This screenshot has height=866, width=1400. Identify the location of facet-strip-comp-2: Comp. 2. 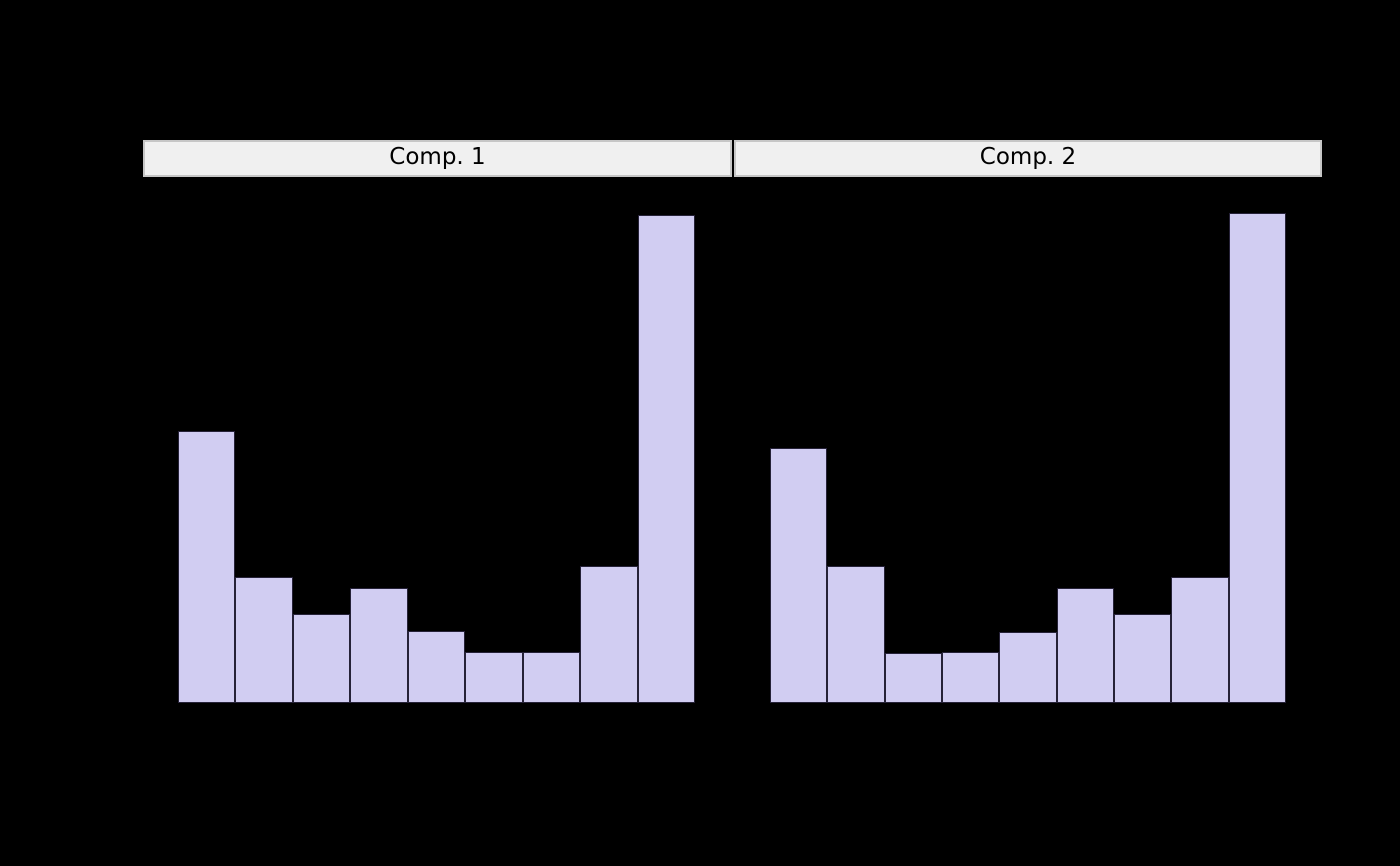
(1028, 158).